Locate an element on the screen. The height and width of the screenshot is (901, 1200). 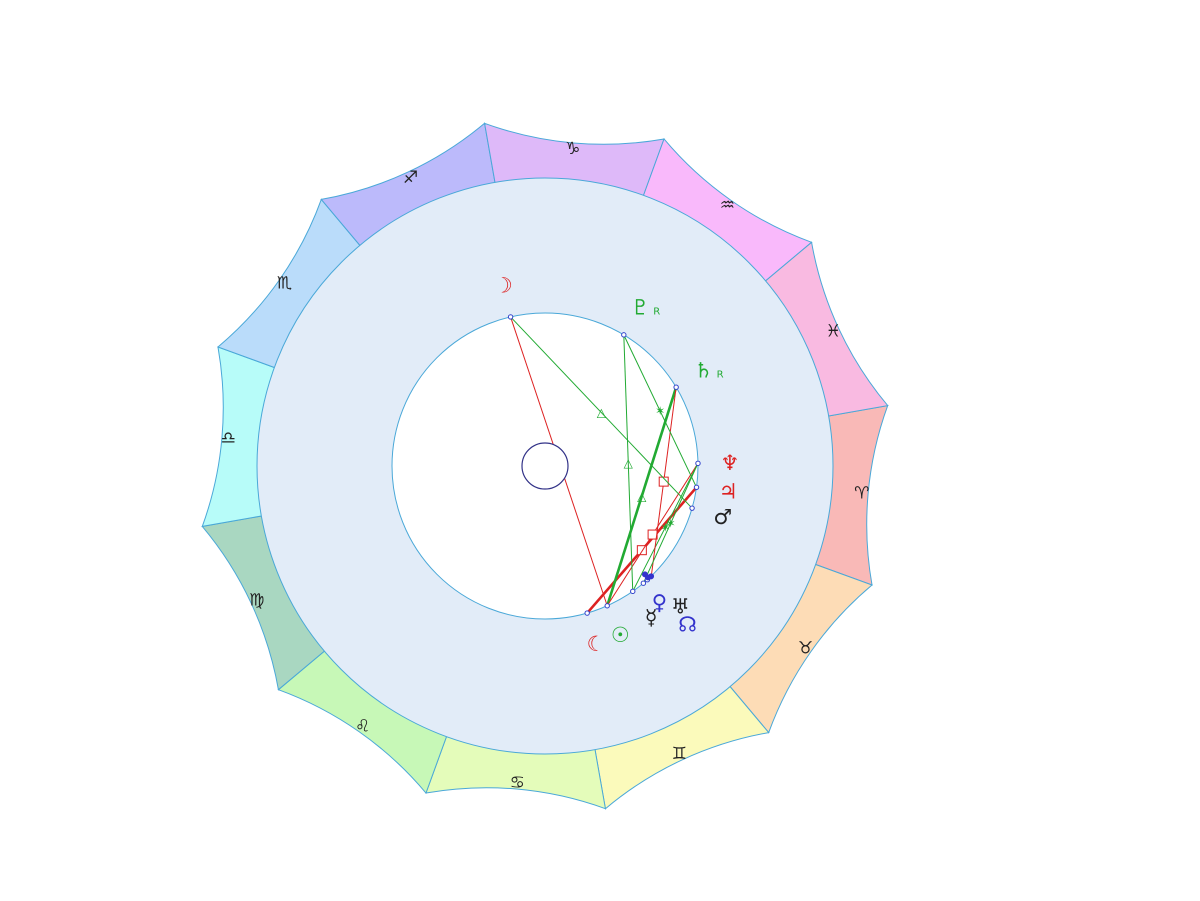
center-hub is located at coordinates (545, 466).